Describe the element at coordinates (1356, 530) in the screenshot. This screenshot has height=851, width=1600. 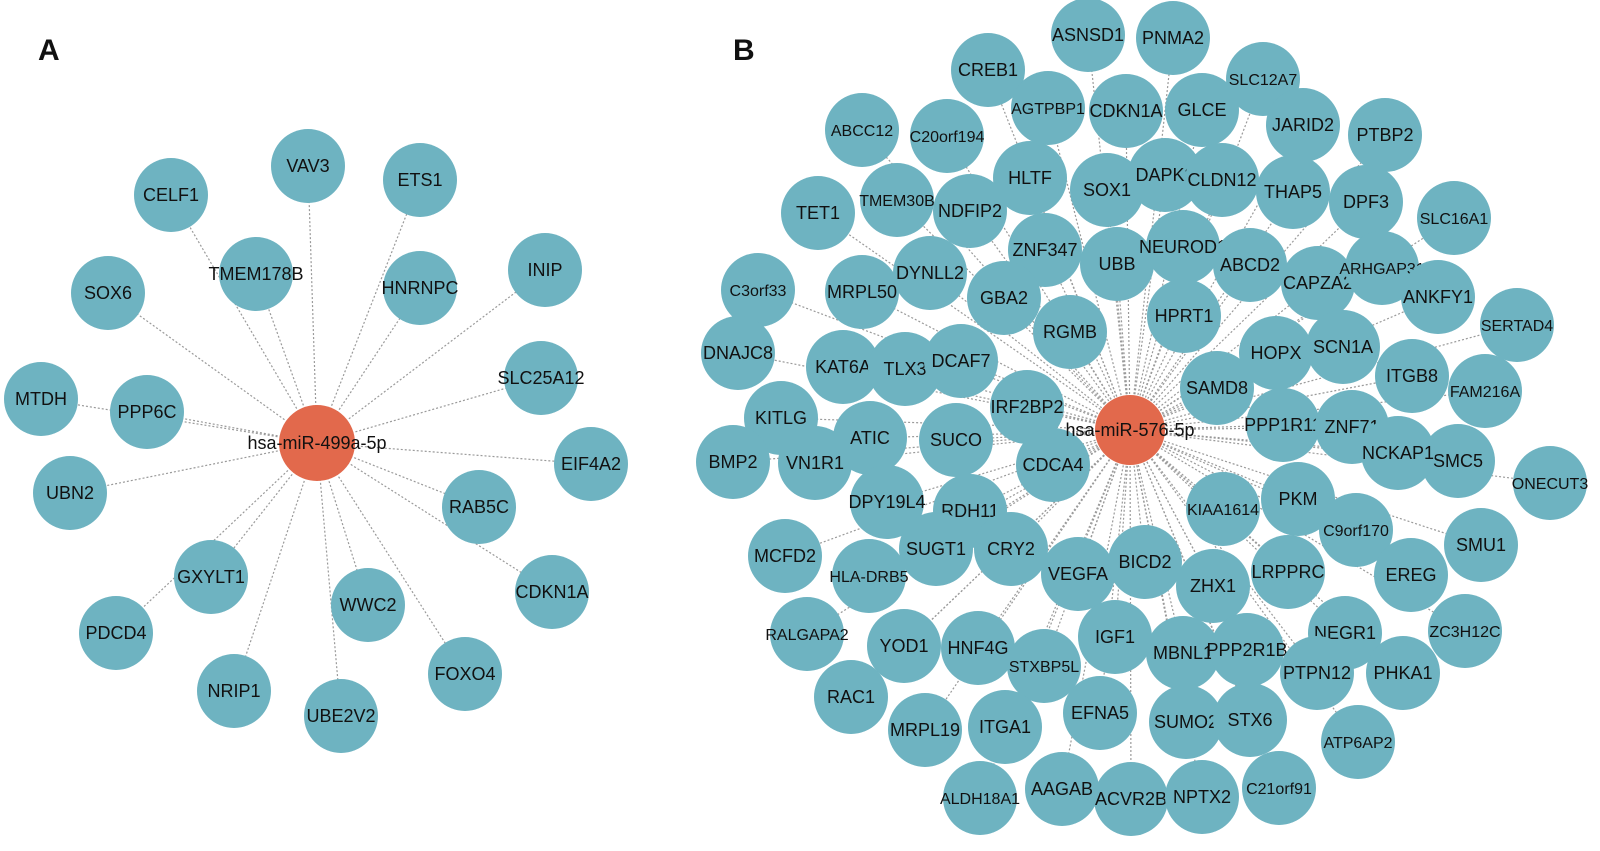
I see `target-node-c9orf170: C9orf170` at that location.